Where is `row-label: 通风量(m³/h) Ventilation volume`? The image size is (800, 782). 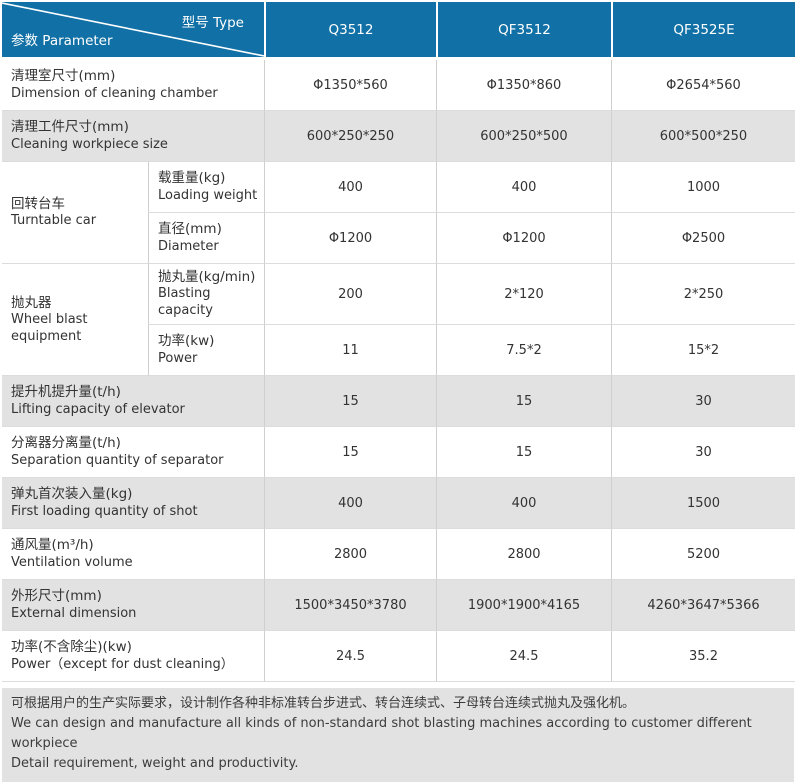
row-label: 通风量(m³/h) Ventilation volume is located at coordinates (133, 554).